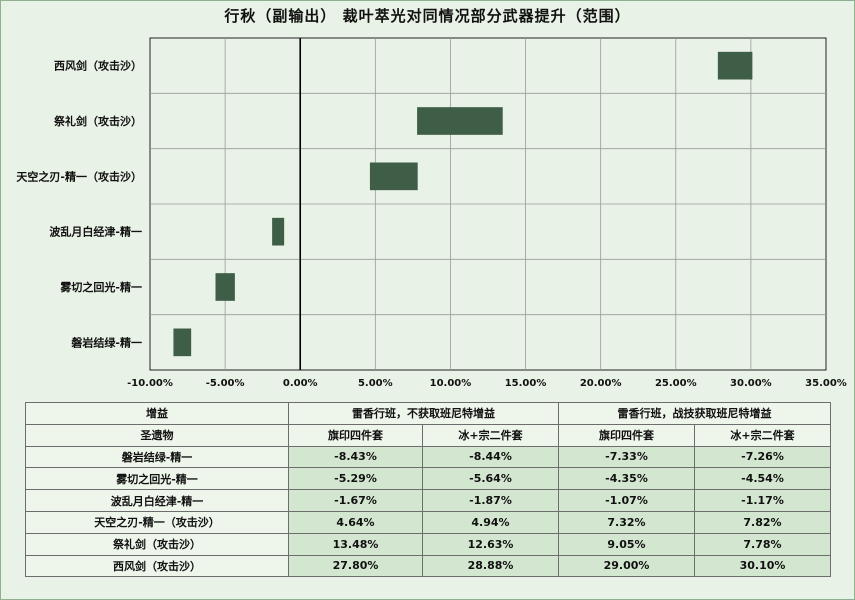 Image resolution: width=855 pixels, height=600 pixels. Describe the element at coordinates (225, 383) in the screenshot. I see `x-tick-label: -5.00%` at that location.